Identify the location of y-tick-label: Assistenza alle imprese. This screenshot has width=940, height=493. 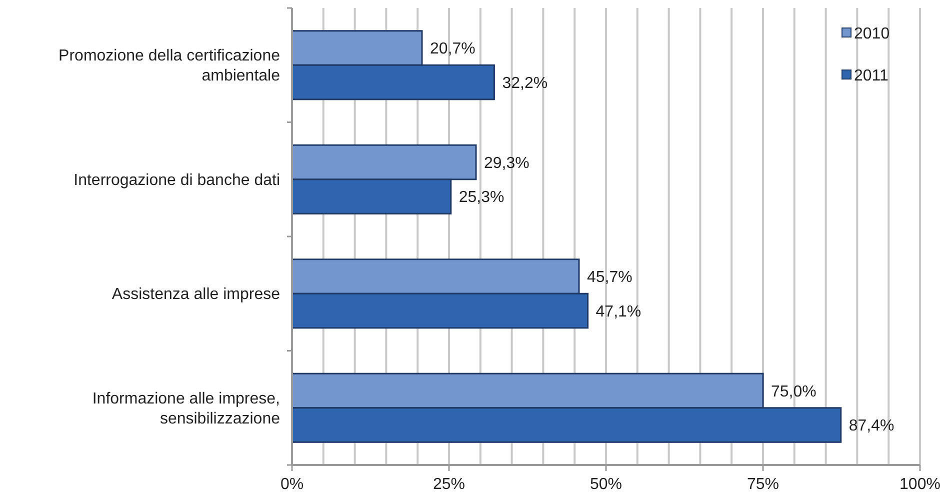
(196, 295).